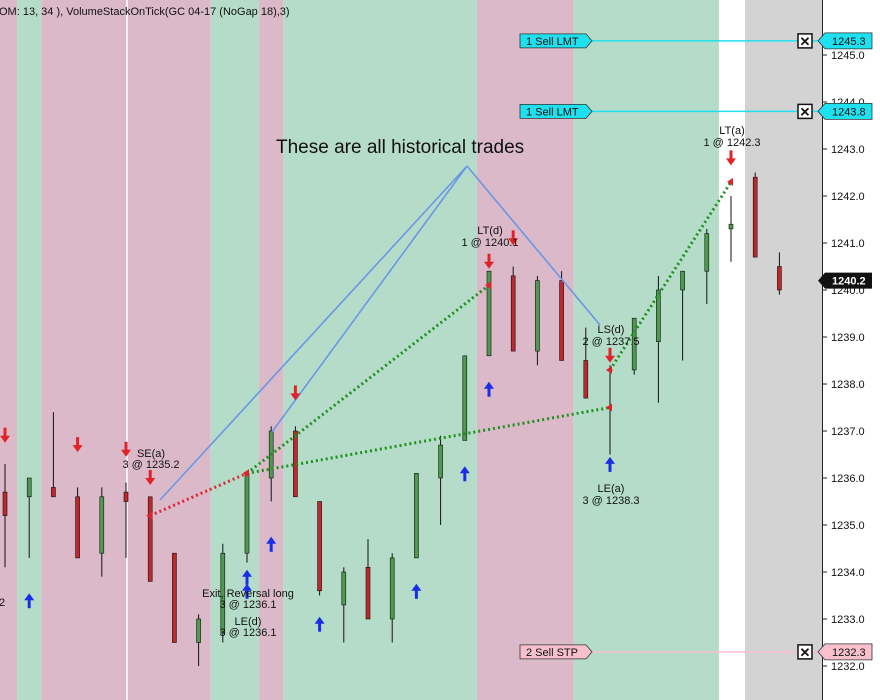 This screenshot has height=700, width=880. I want to click on trade-label-exit-reversal-long: Exit, Reversal long 3 @ 1236.1, so click(248, 599).